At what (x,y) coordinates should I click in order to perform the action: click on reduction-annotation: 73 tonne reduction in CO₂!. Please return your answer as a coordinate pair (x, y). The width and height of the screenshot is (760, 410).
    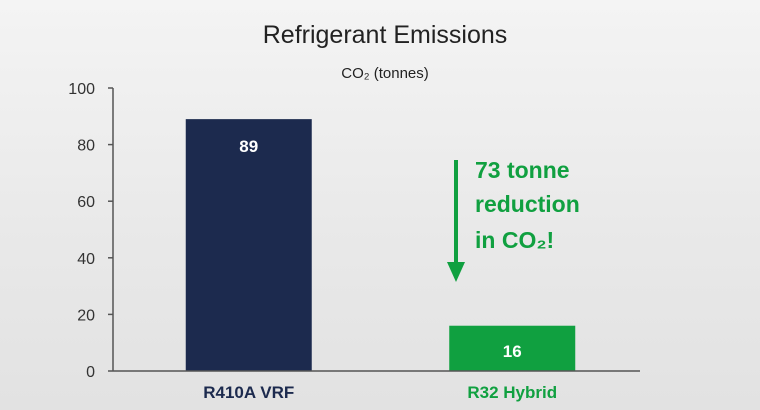
    Looking at the image, I should click on (513, 219).